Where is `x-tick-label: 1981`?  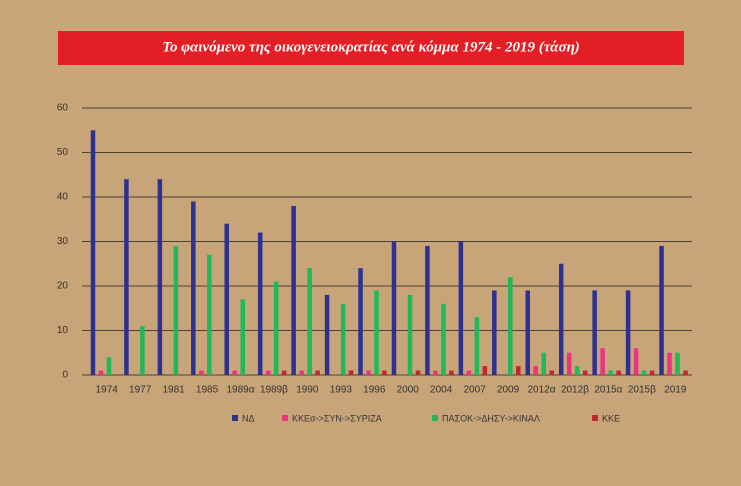 x-tick-label: 1981 is located at coordinates (173, 390).